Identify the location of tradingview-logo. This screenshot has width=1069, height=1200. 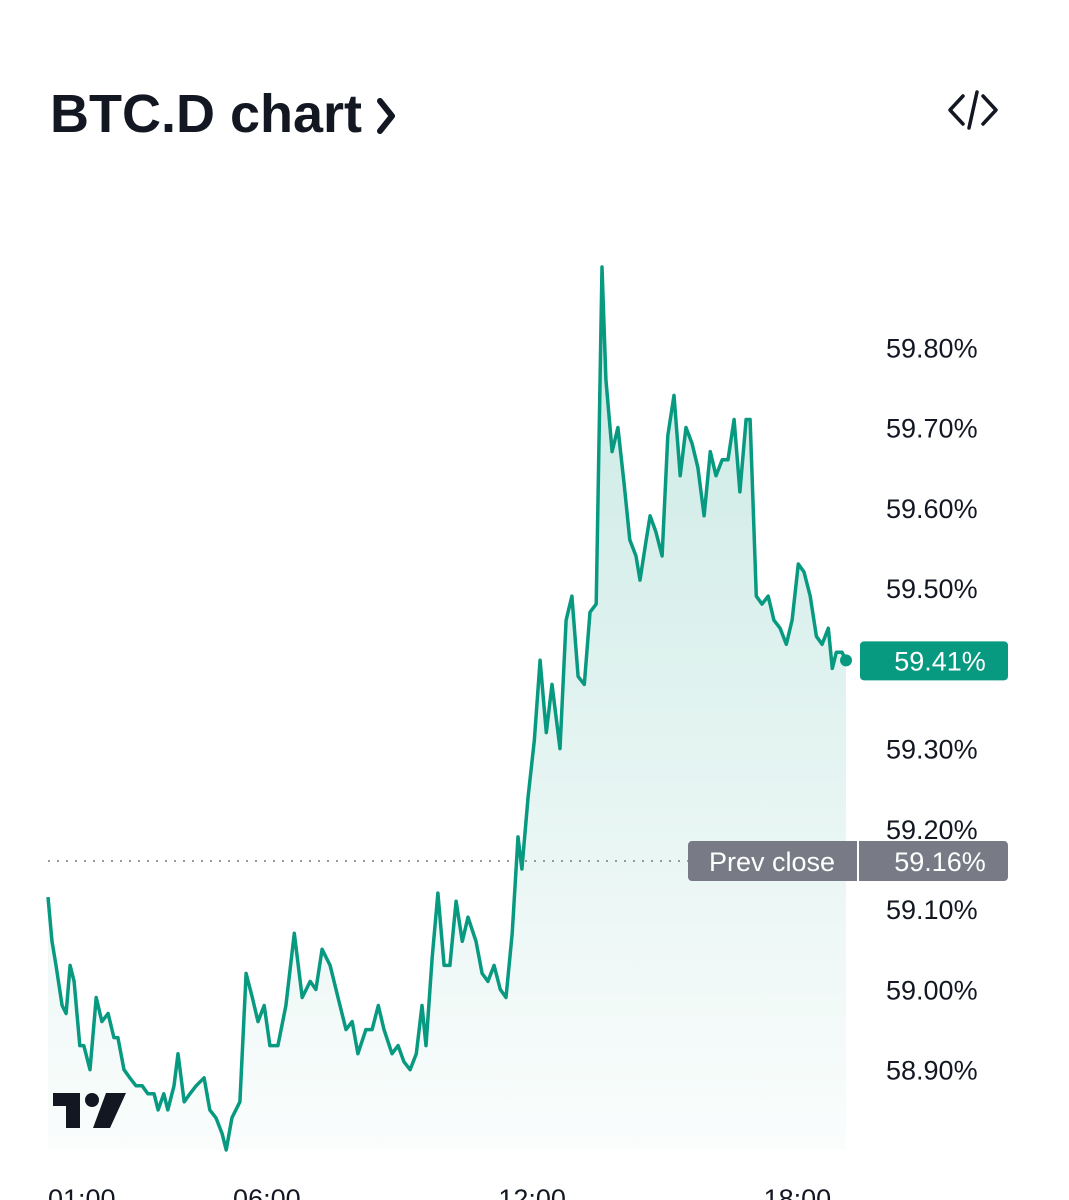
(89, 1110).